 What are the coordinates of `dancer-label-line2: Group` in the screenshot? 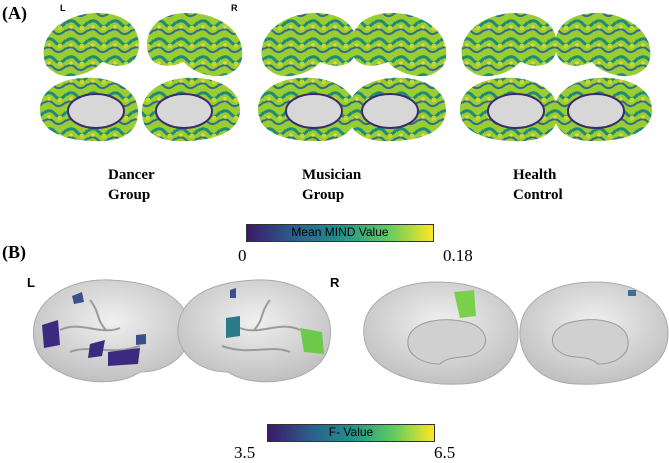 It's located at (129, 195).